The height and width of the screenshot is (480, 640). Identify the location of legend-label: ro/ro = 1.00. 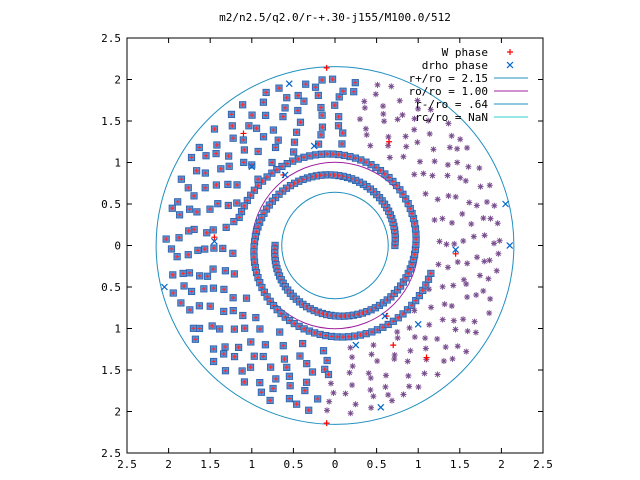
(448, 91).